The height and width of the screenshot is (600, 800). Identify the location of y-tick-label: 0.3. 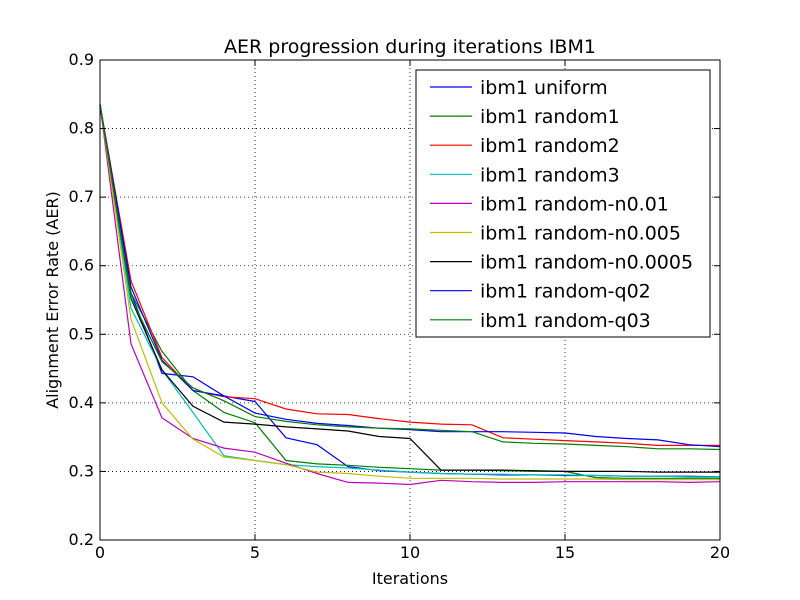
(81, 470).